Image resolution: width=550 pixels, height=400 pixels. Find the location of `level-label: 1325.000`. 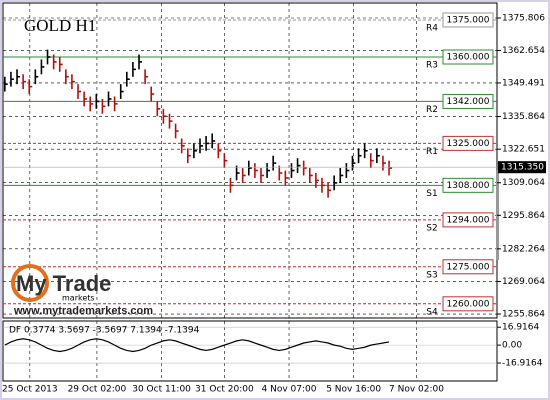

level-label: 1325.000 is located at coordinates (468, 144).